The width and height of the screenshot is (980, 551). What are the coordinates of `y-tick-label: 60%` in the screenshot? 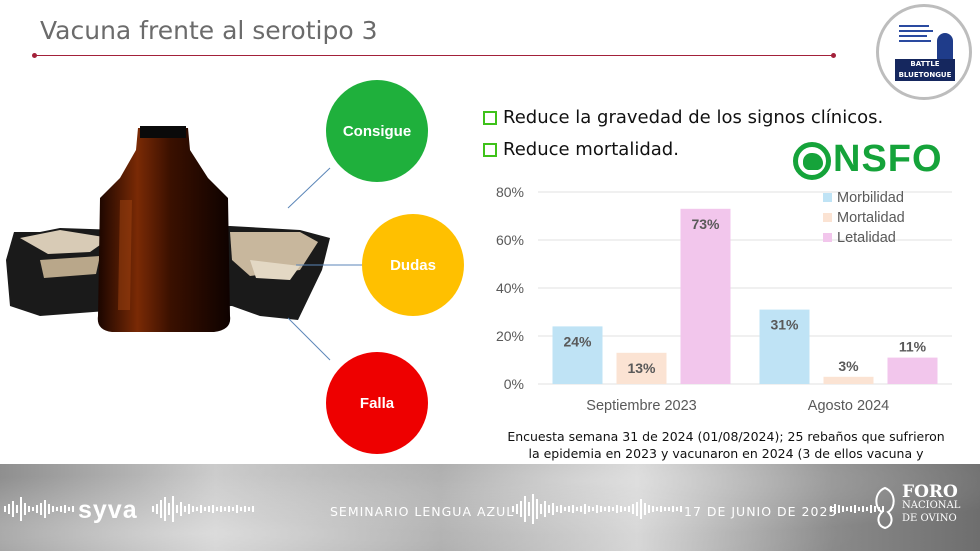 It's located at (510, 240).